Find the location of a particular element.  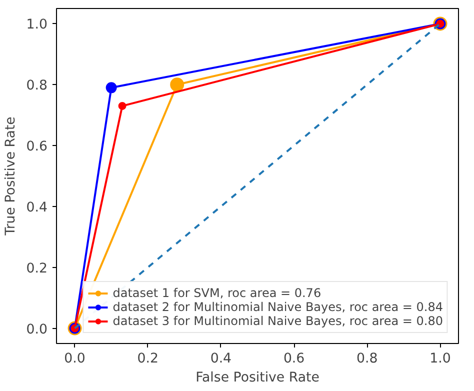

x-tick-label: 0.0 is located at coordinates (75, 359).